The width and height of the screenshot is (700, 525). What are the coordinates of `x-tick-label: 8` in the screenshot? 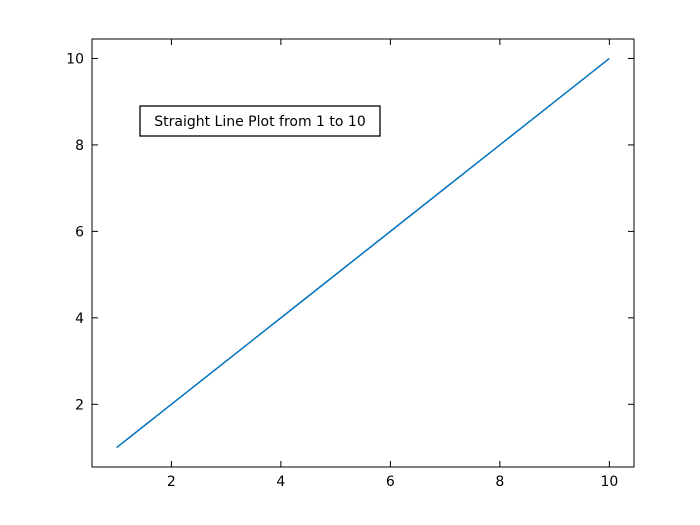 It's located at (499, 482).